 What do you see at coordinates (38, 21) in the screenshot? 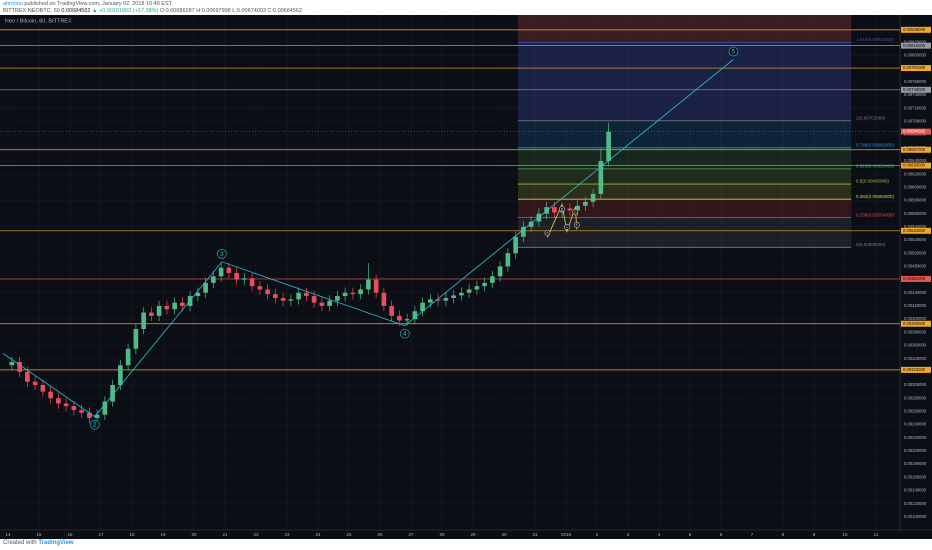
I see `legend-title: Neo / Bitcoin, 60, BITTREX` at bounding box center [38, 21].